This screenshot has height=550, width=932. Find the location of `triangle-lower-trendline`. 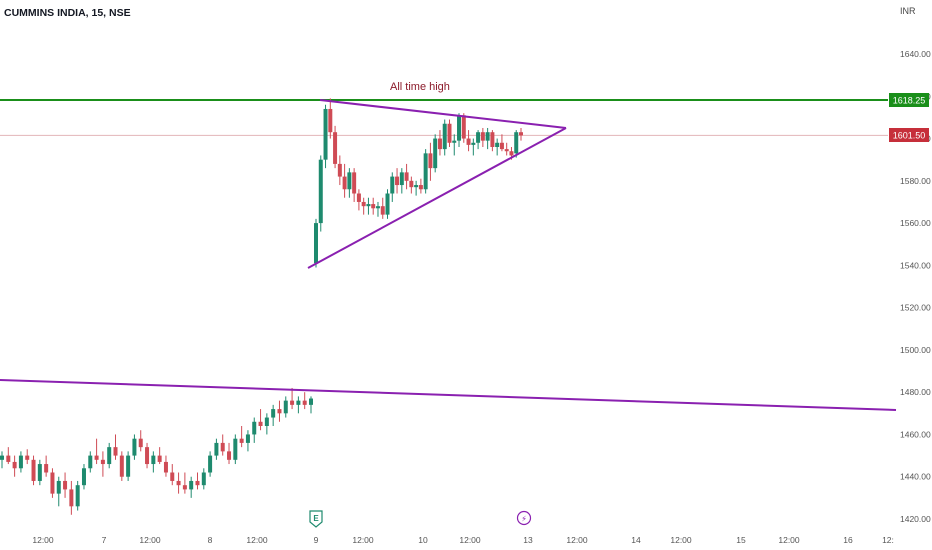

triangle-lower-trendline is located at coordinates (437, 198).